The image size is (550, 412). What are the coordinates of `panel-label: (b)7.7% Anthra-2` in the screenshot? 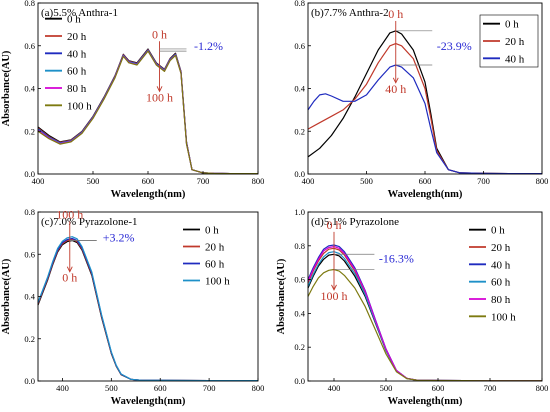 It's located at (350, 13).